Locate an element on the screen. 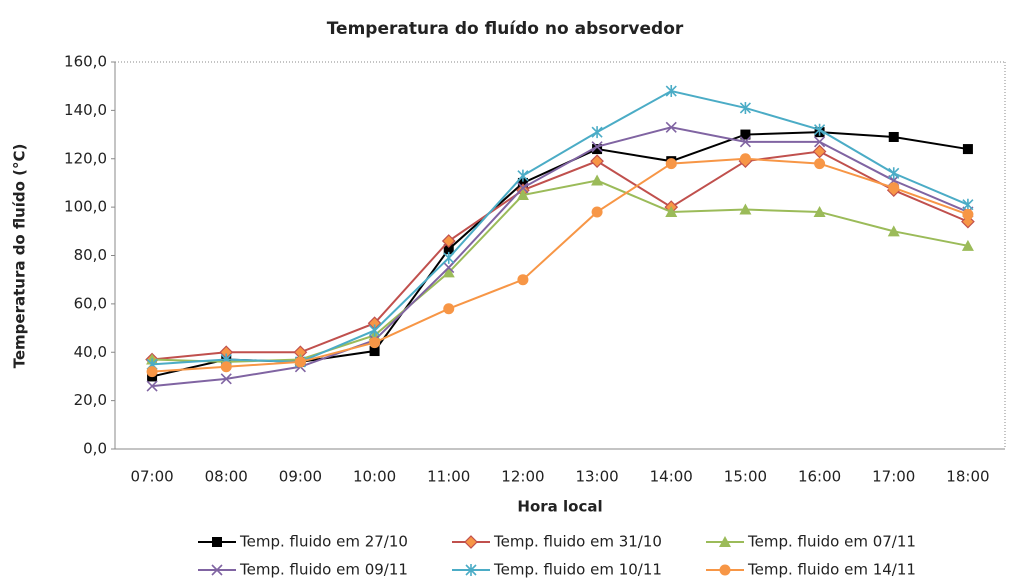  legend-label: Temp. fluido em 07/11 is located at coordinates (831, 542).